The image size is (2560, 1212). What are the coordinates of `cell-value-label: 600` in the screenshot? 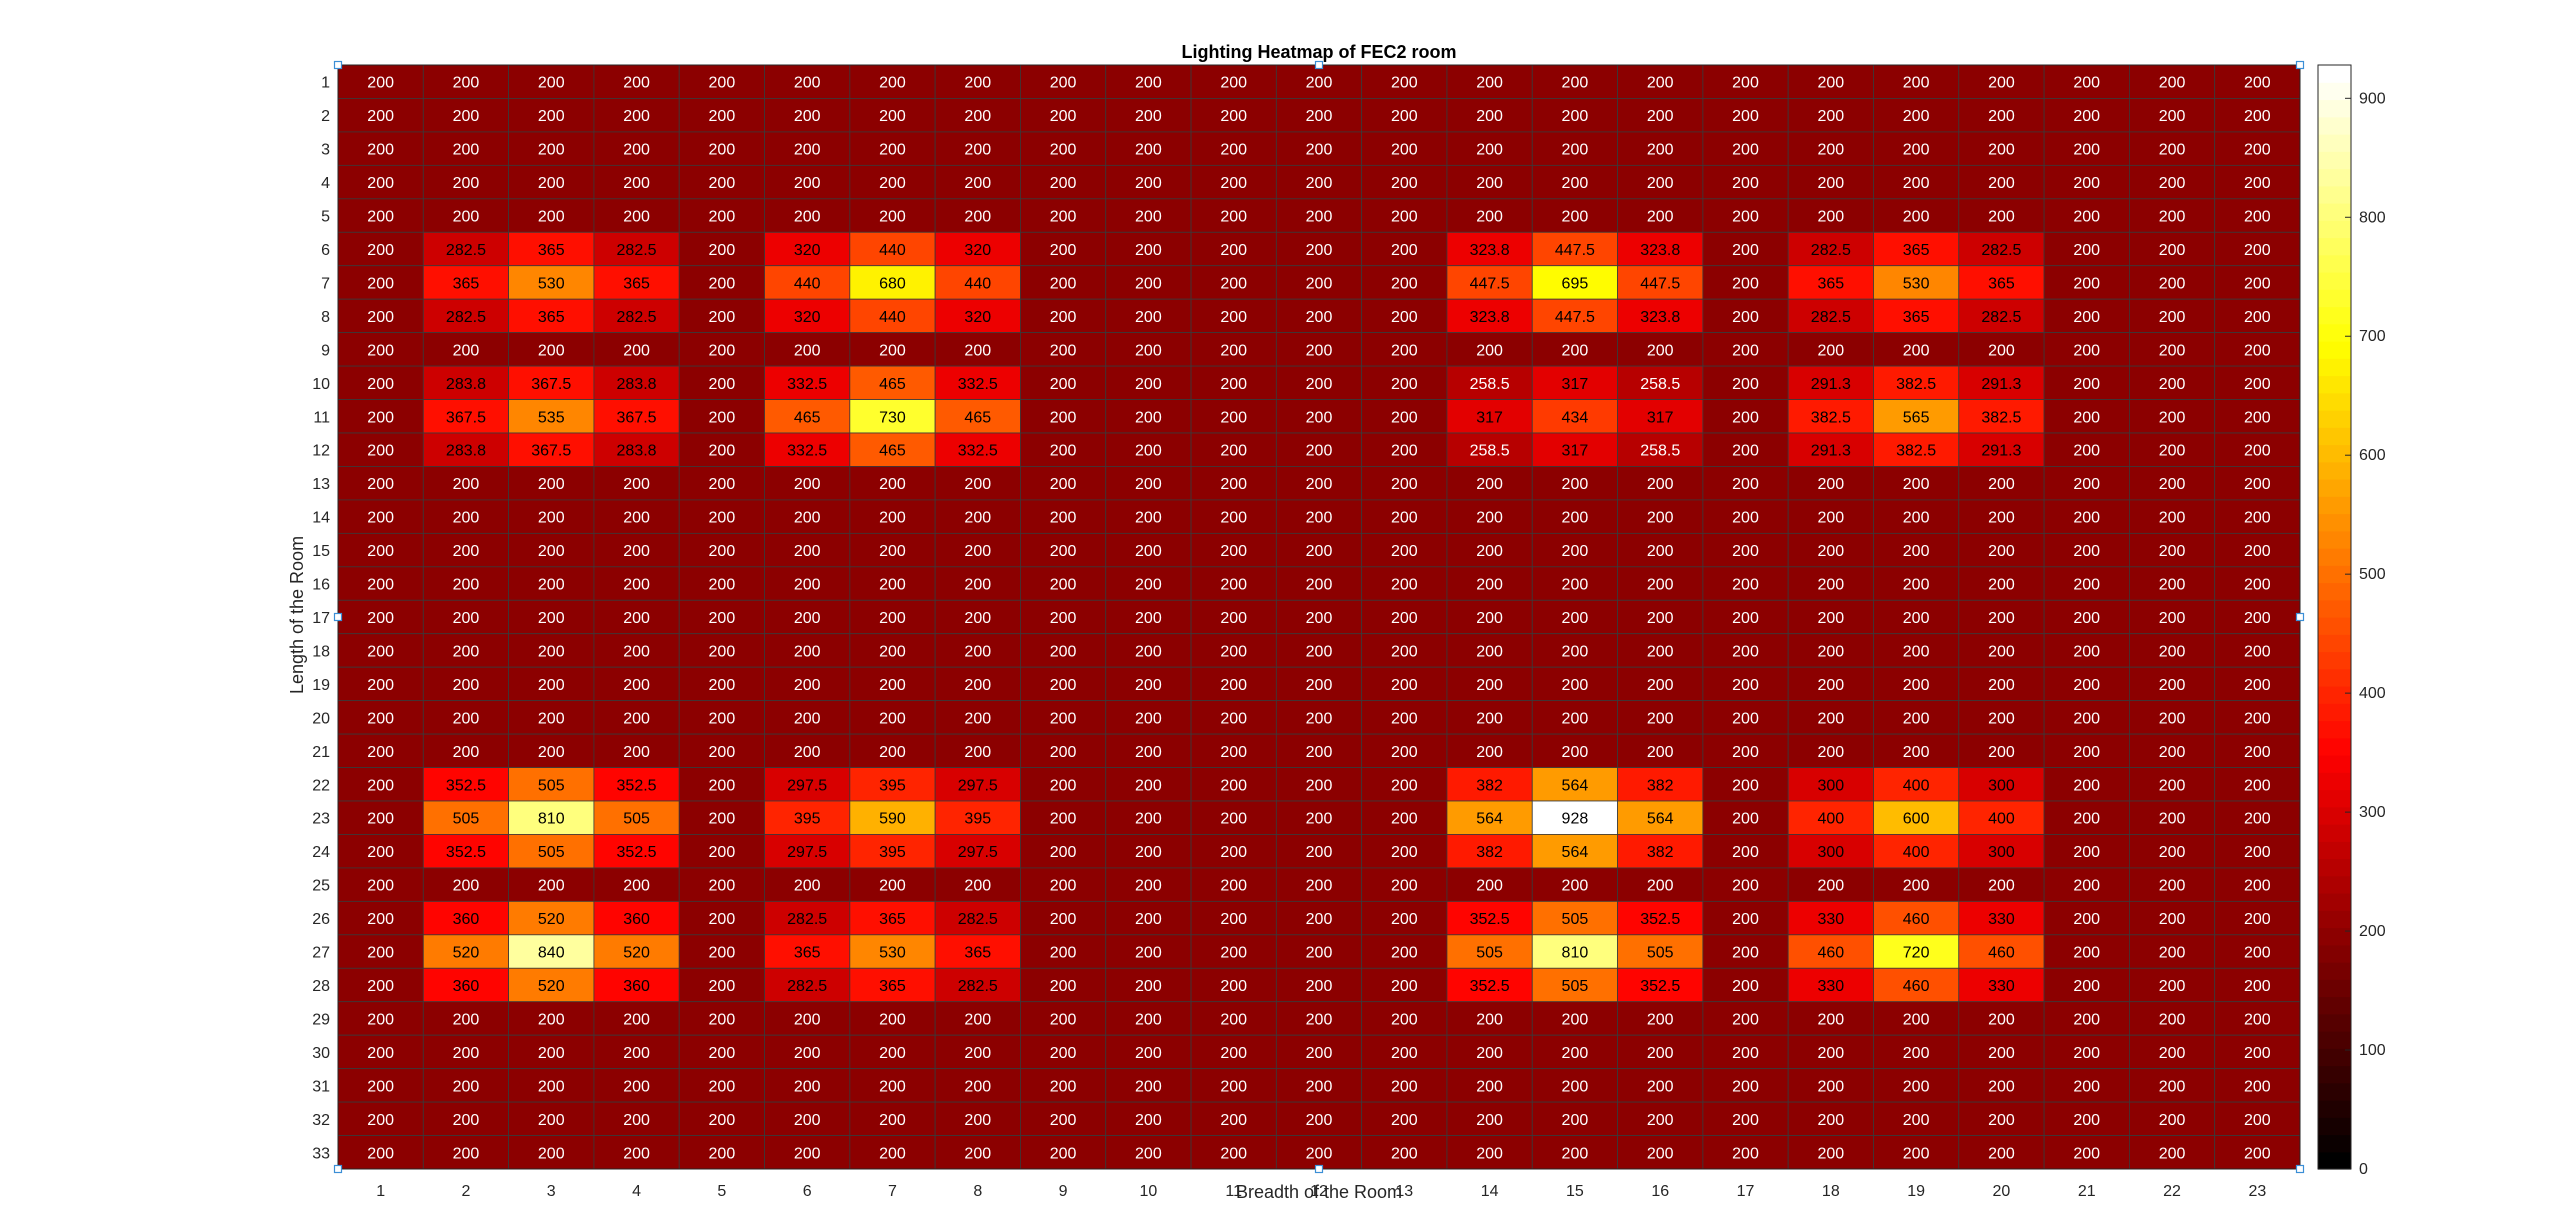 It's located at (1916, 819).